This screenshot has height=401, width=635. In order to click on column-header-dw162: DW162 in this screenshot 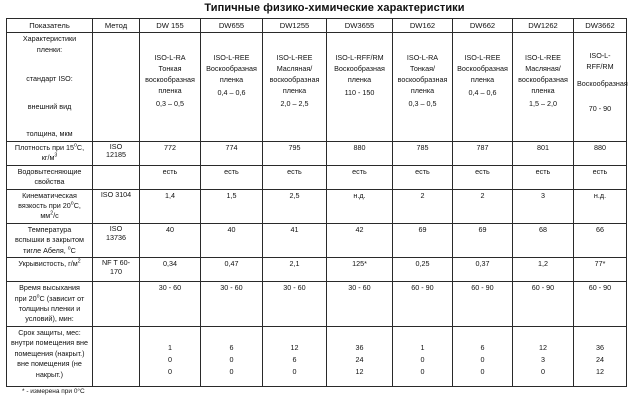, I will do `click(422, 25)`.